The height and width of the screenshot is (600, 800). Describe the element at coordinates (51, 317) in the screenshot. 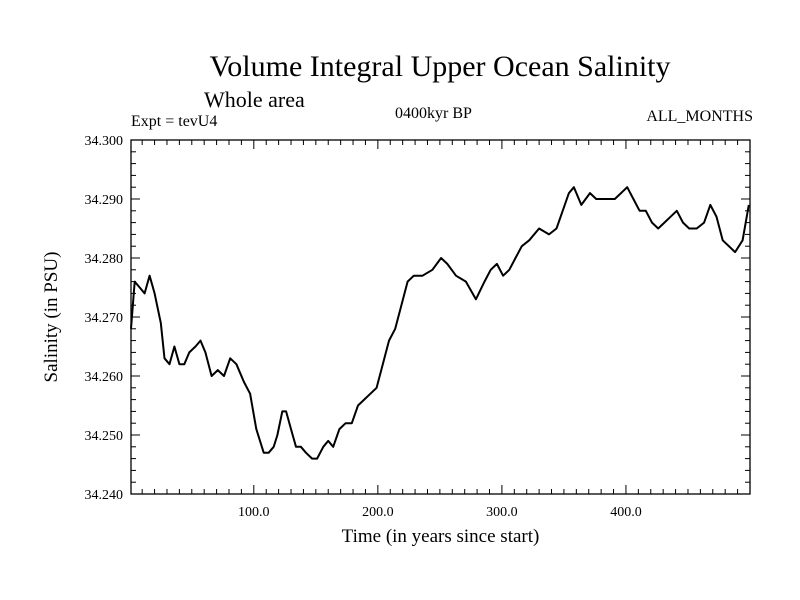

I see `y-axis-label: Salinity (in PSU)` at that location.